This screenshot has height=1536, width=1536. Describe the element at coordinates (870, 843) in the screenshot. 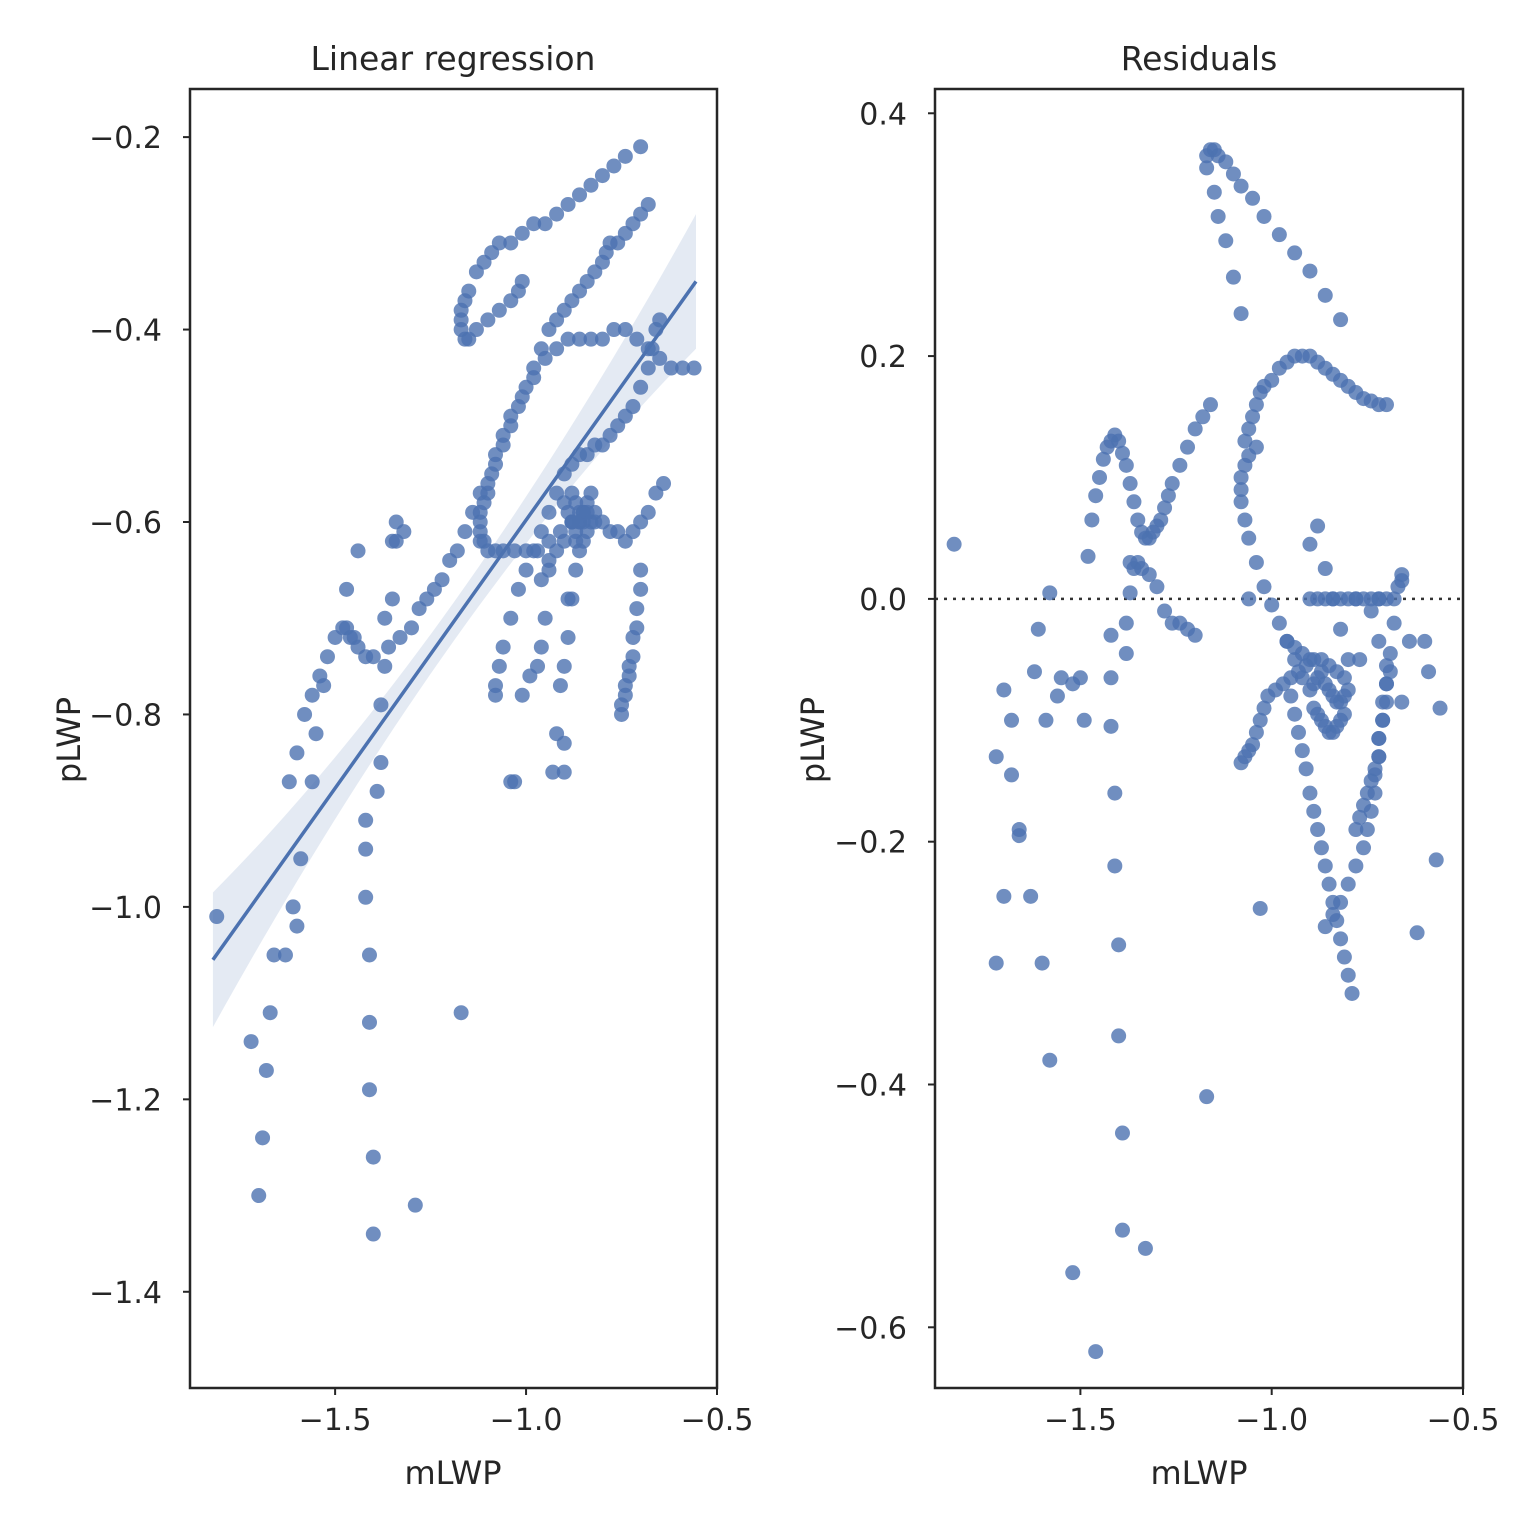

I see `y-tick-label: −0.2` at that location.